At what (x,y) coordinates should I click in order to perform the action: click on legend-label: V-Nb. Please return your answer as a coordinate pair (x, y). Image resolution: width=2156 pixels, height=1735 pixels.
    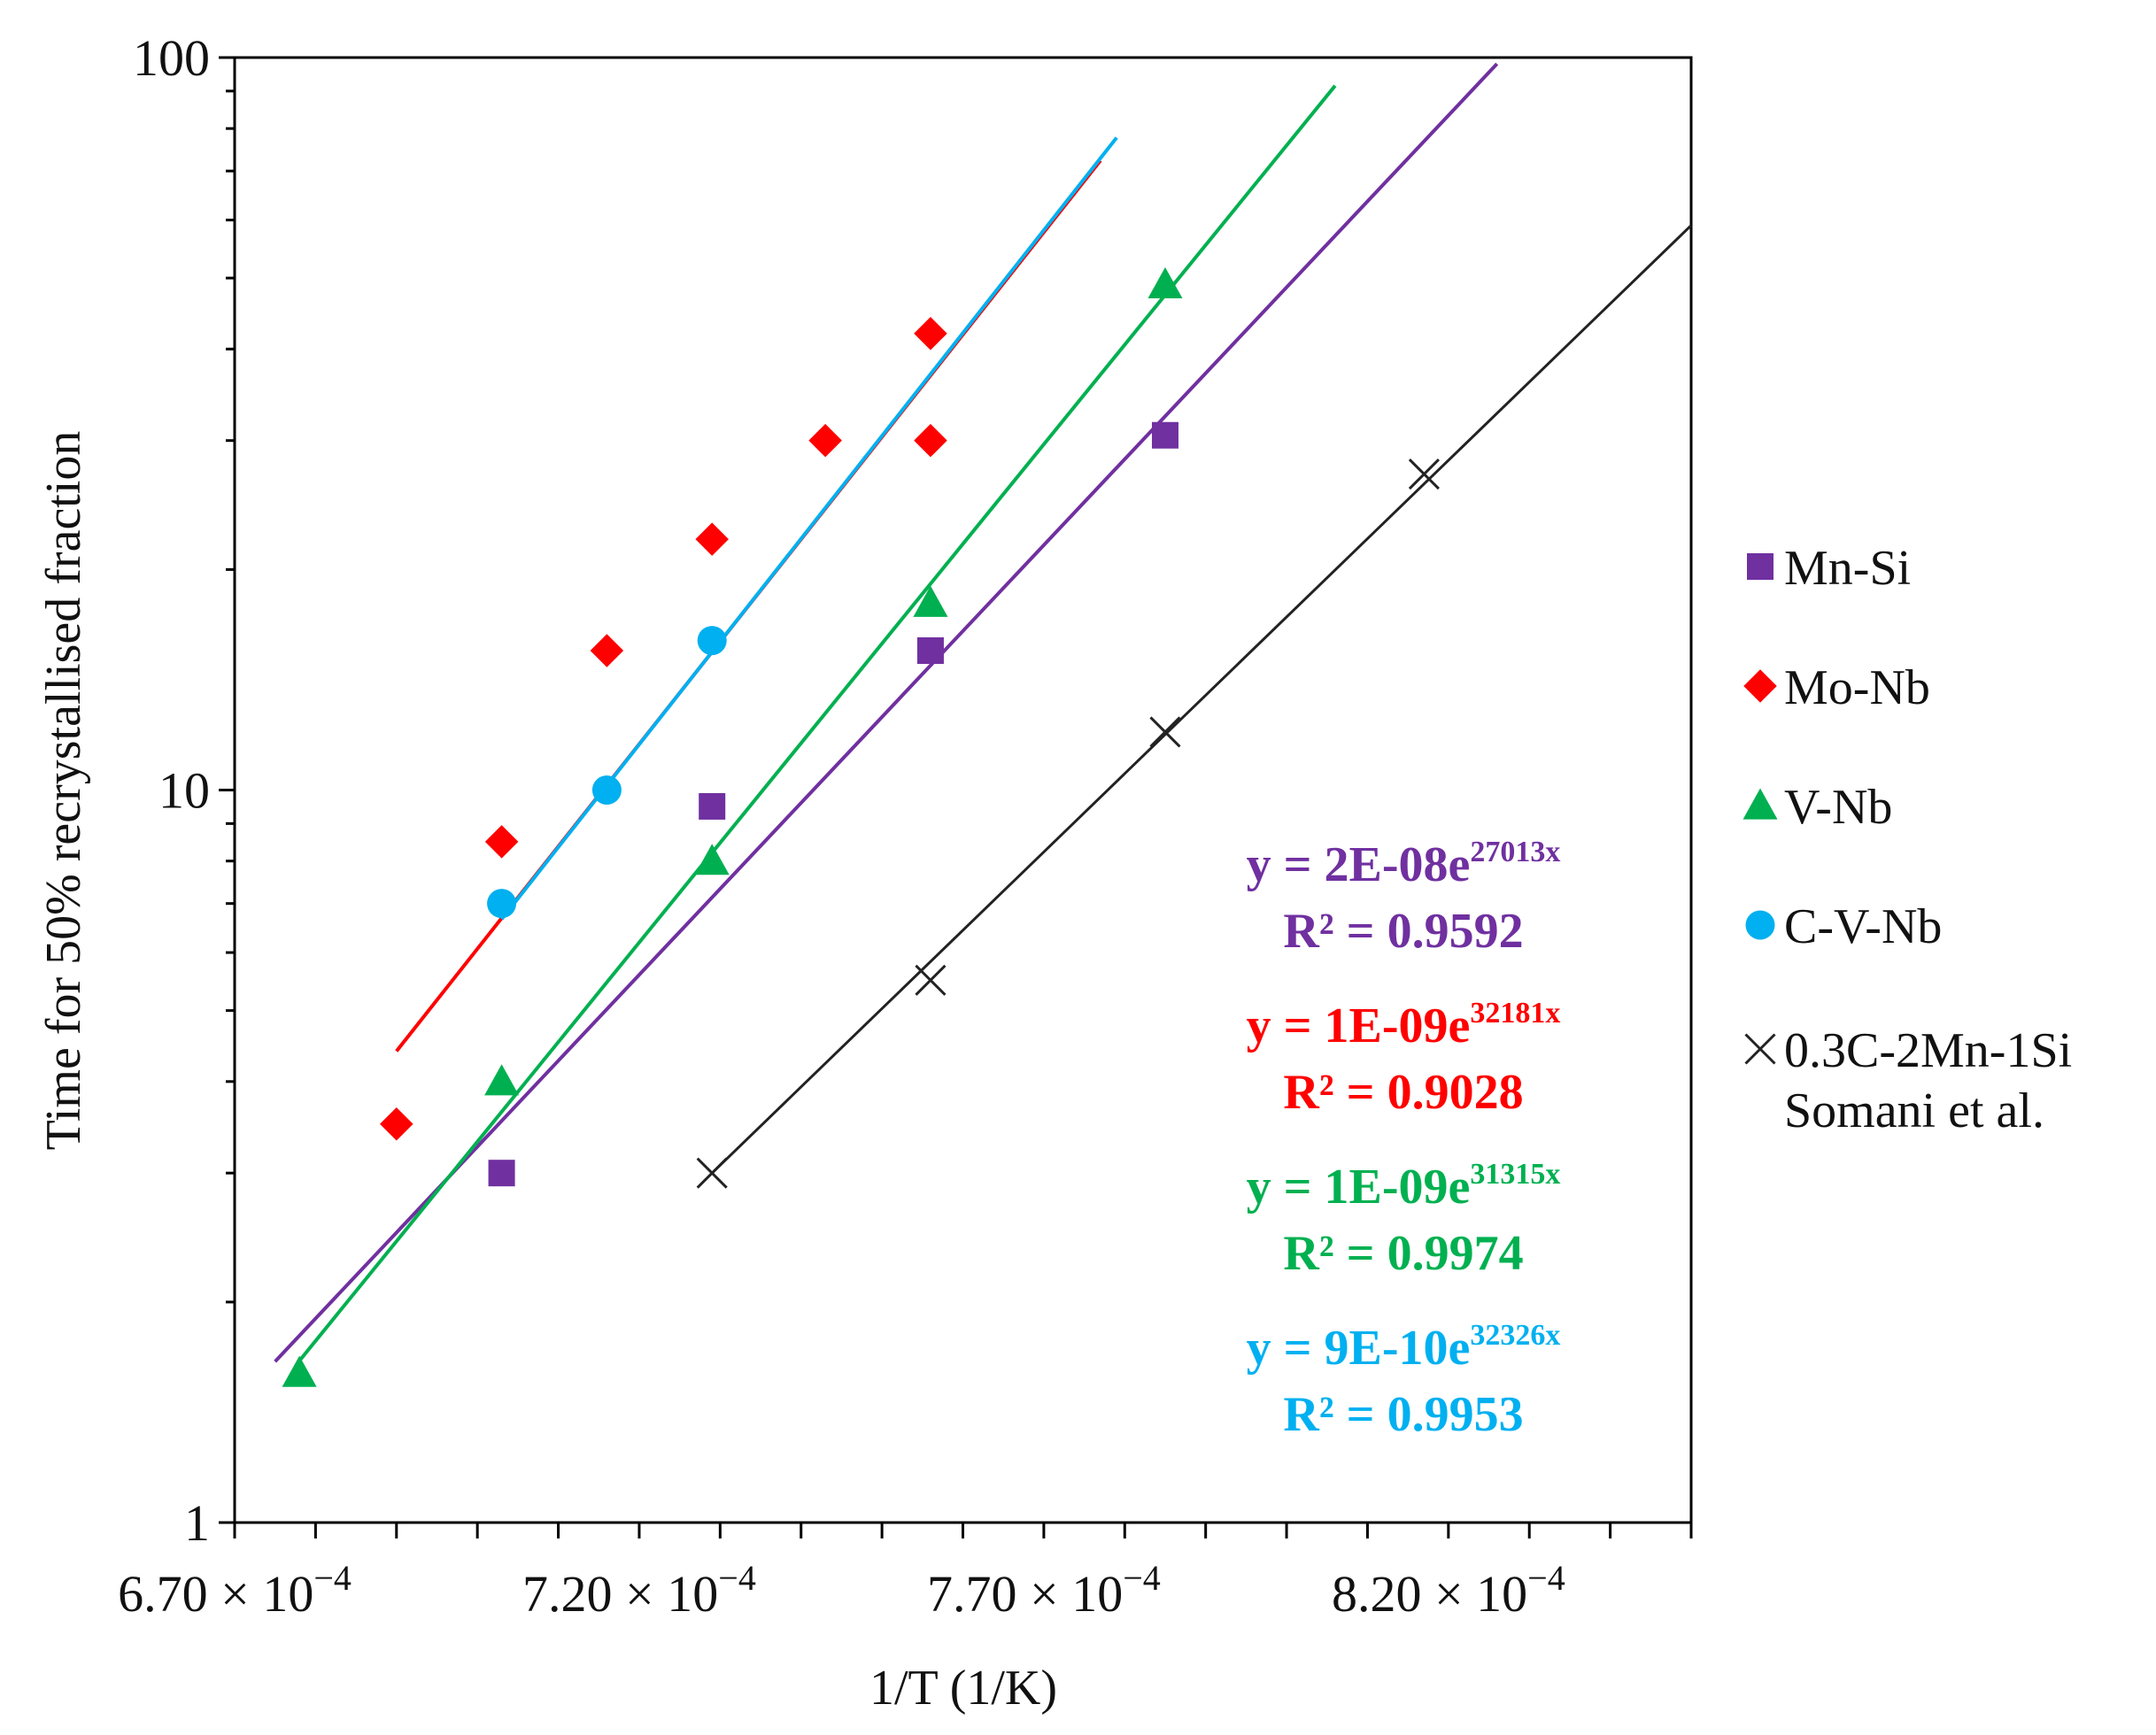
    Looking at the image, I should click on (1838, 808).